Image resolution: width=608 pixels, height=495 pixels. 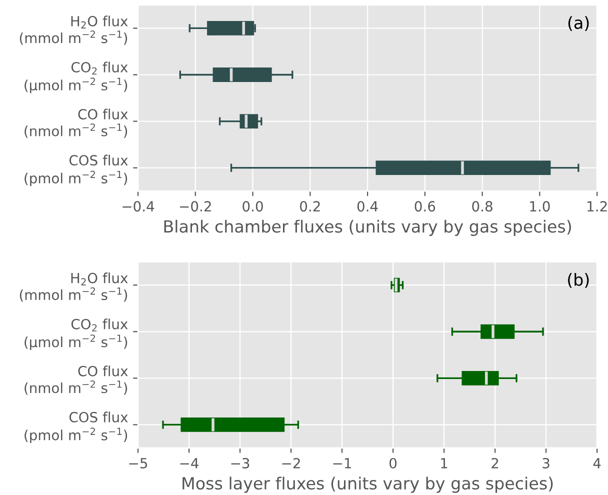 I want to click on x-tick-label: 1.2, so click(x=597, y=206).